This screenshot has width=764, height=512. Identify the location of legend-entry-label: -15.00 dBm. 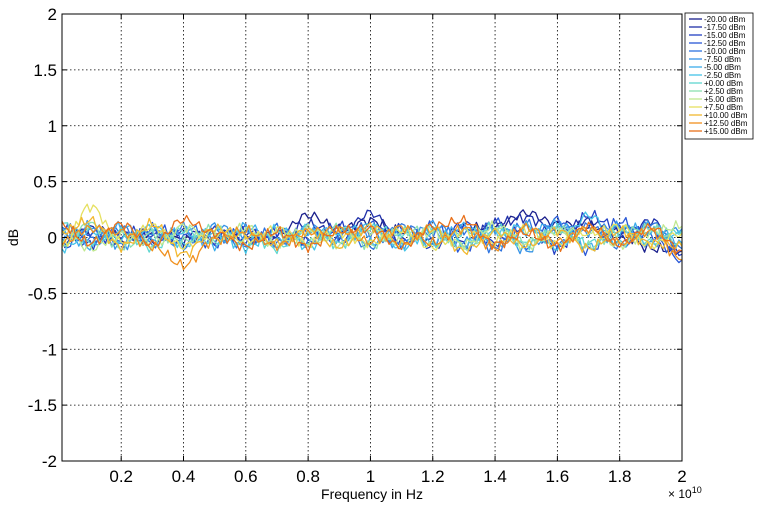
(725, 35).